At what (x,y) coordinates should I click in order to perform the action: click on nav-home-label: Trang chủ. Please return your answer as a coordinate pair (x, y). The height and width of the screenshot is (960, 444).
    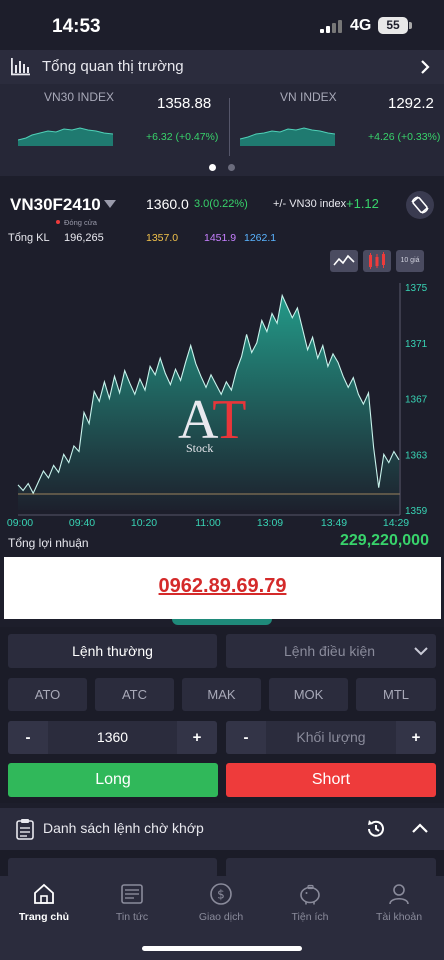
    Looking at the image, I should click on (44, 917).